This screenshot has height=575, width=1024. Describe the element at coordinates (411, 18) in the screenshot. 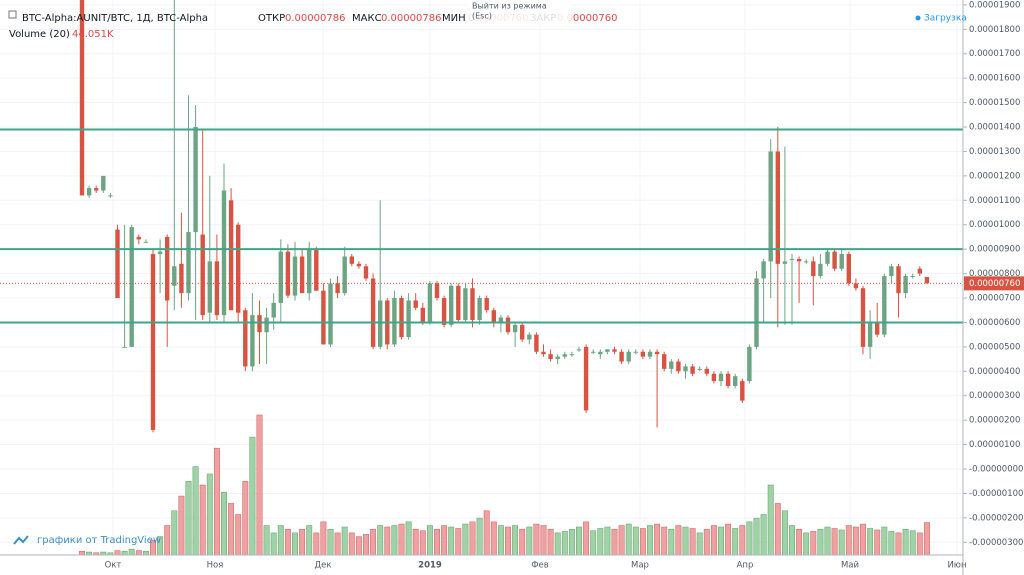

I see `high-value: 0.00000786` at that location.